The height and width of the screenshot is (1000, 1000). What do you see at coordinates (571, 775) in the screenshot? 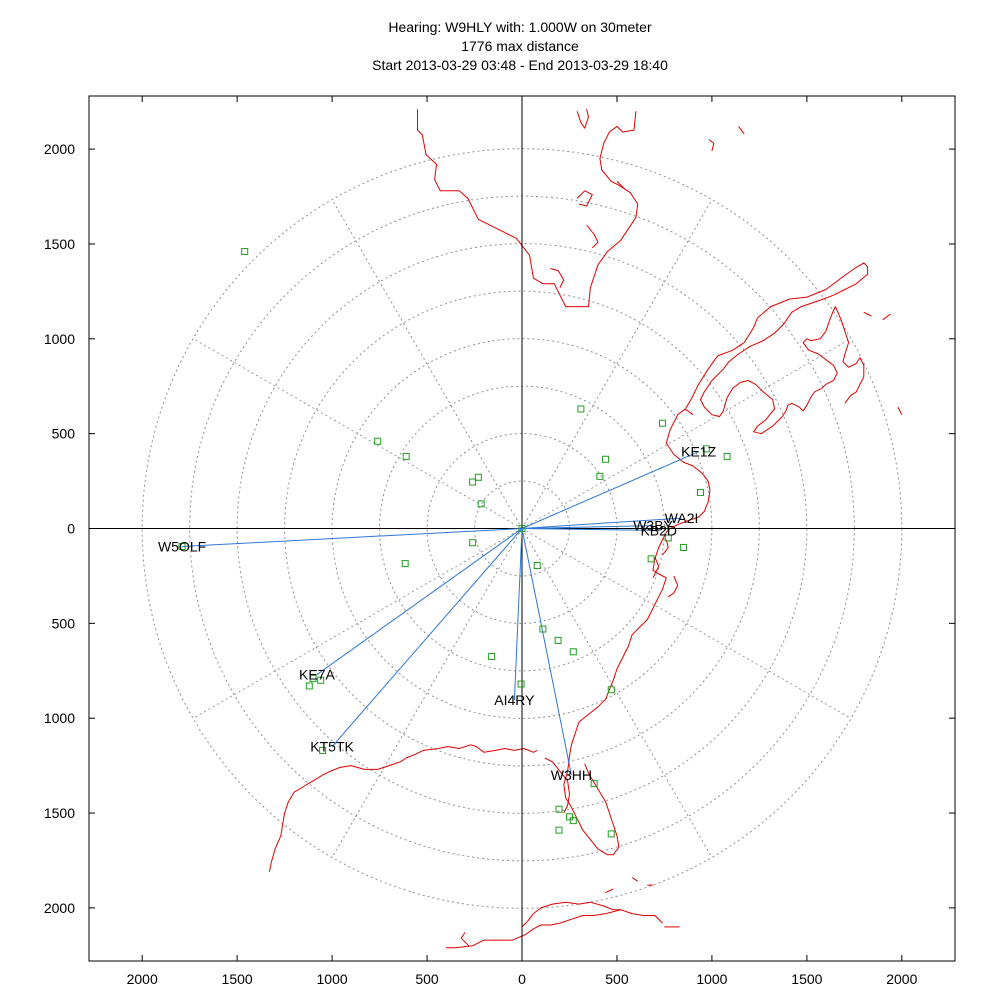
I see `station-label: W3HH` at bounding box center [571, 775].